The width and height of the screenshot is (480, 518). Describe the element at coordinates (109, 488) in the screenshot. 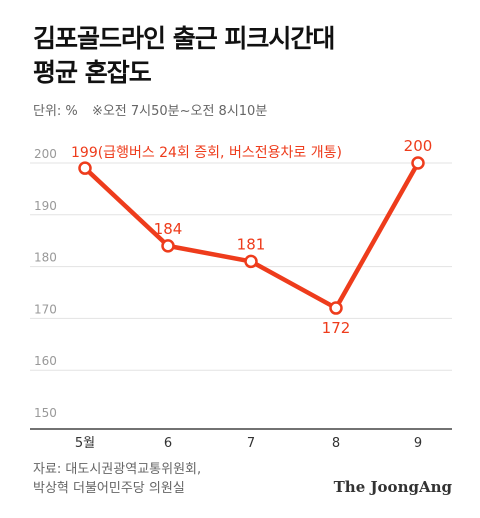

I see `source-line-2: 박상혁 더불어민주당 의원실` at that location.